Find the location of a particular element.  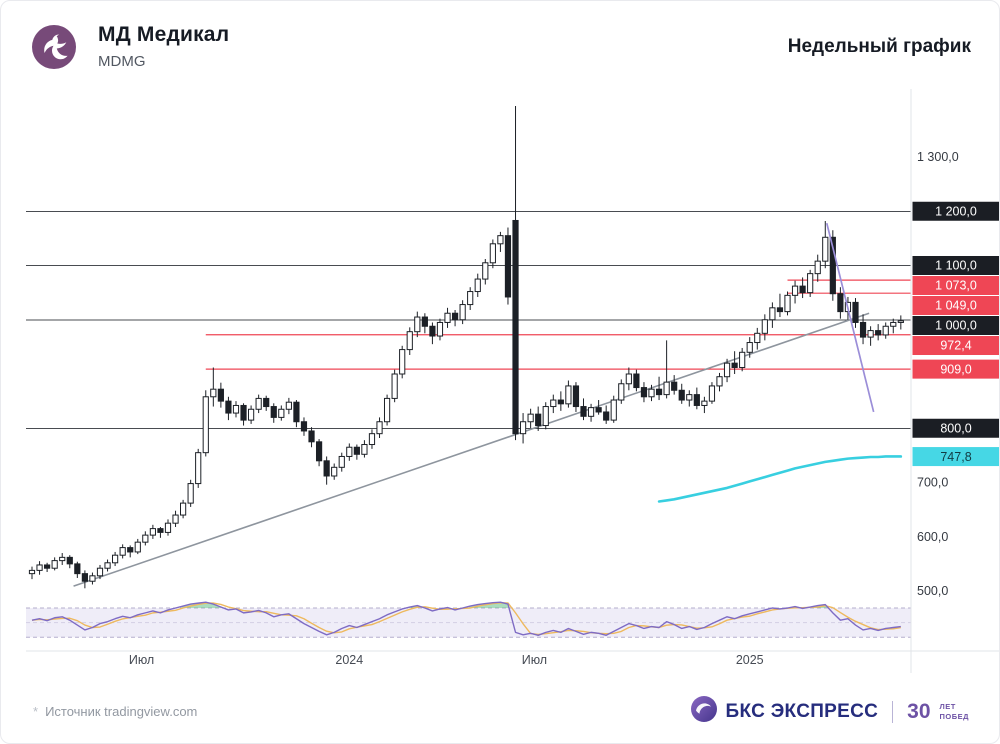

oscillator-panel is located at coordinates (468, 619).